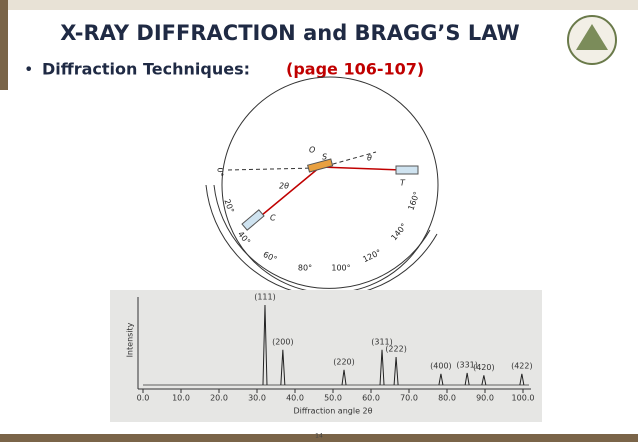 The height and width of the screenshot is (446, 638). I want to click on peak-label: (200), so click(283, 341).